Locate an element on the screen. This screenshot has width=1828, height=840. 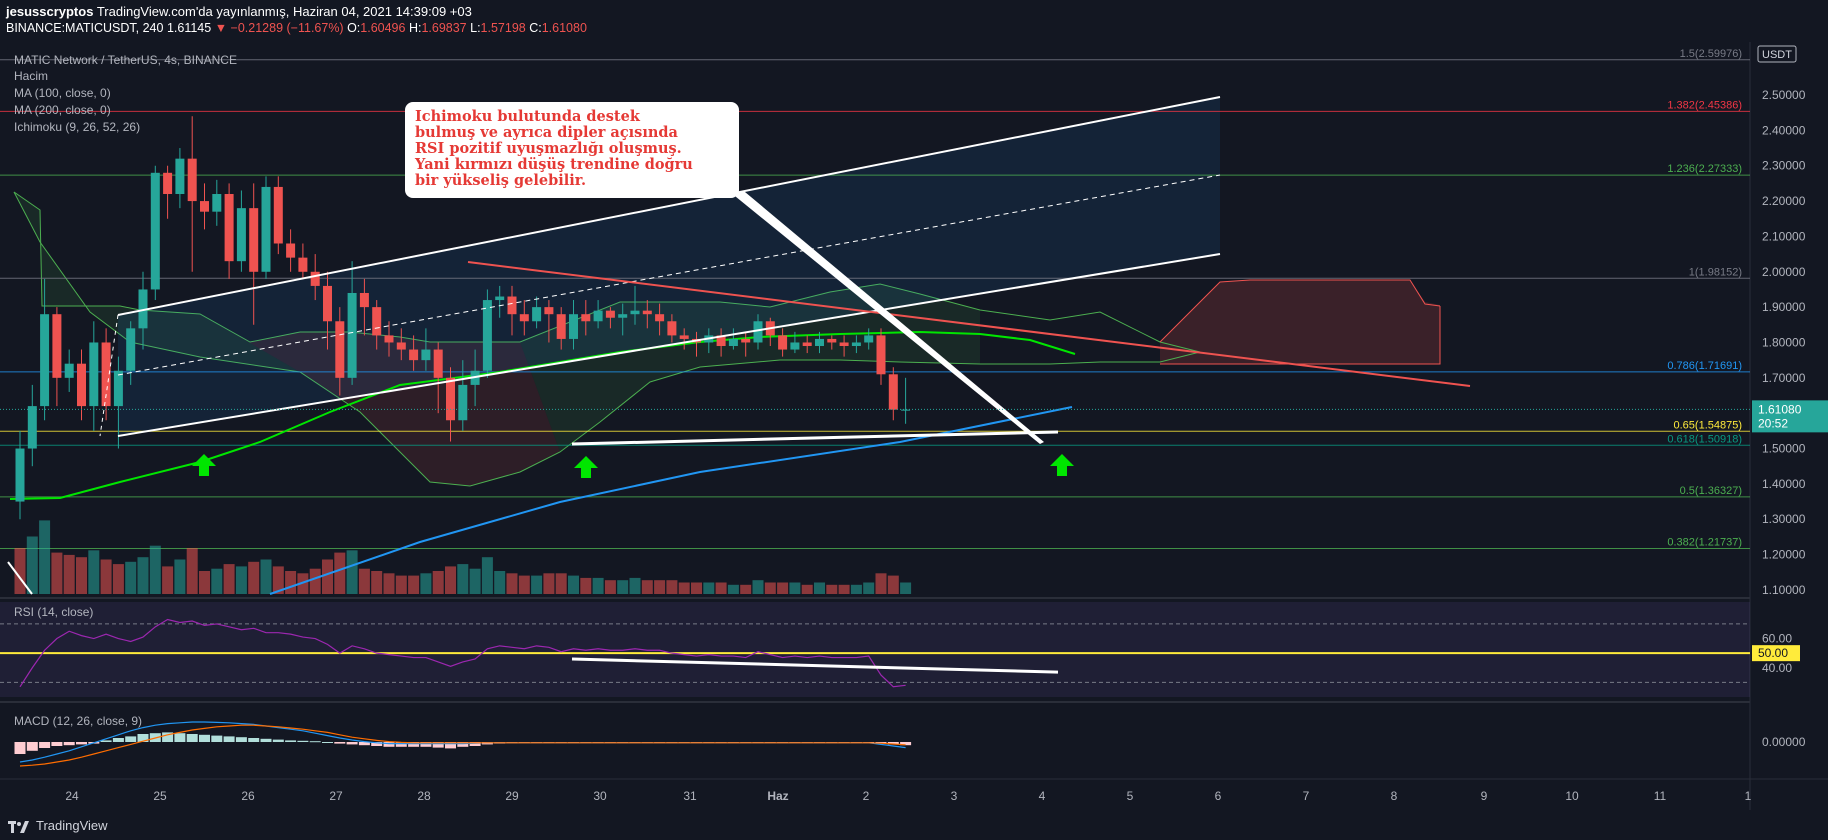
time-tick-label: 9 is located at coordinates (1484, 796).